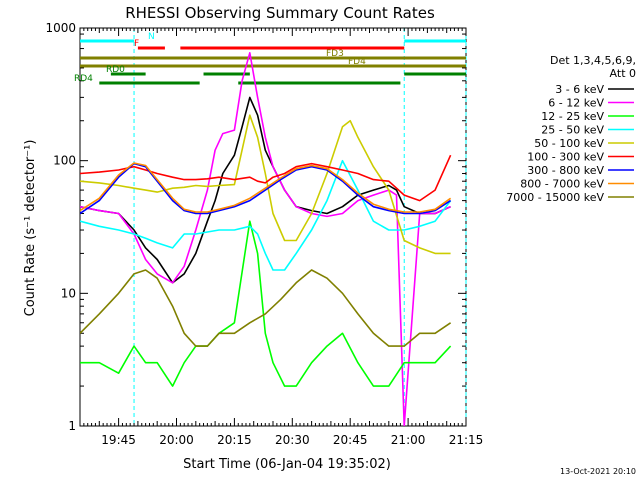  What do you see at coordinates (623, 73) in the screenshot?
I see `legend-header-line: Att 0` at bounding box center [623, 73].